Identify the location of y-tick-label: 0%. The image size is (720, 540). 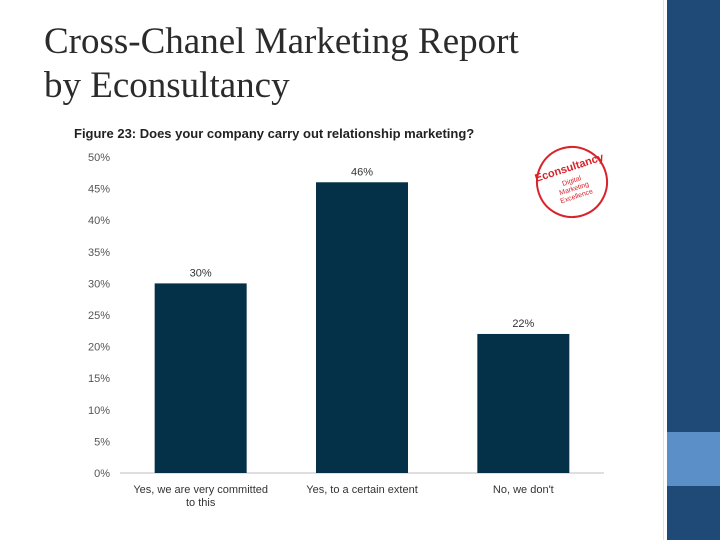
(102, 474).